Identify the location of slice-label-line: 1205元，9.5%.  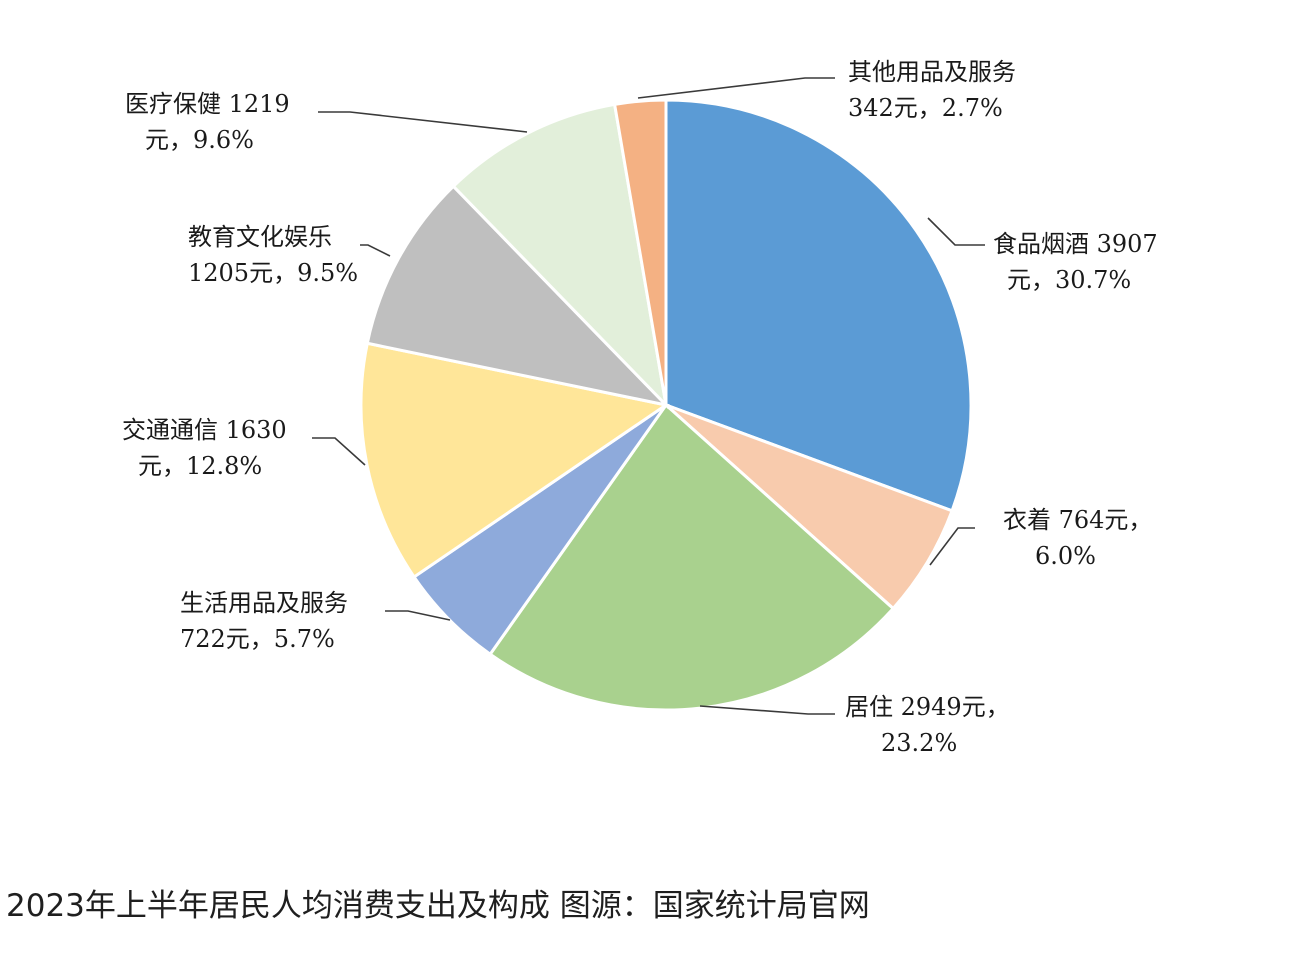
(273, 273).